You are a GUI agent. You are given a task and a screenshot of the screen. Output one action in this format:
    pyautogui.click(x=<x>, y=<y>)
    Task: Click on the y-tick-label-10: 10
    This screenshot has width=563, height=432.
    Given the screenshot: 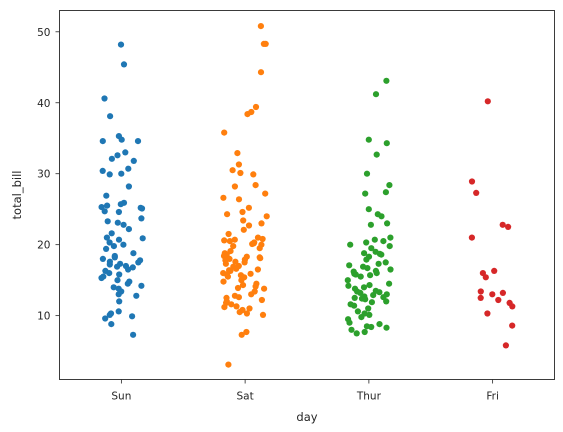 What is the action you would take?
    pyautogui.click(x=43, y=317)
    